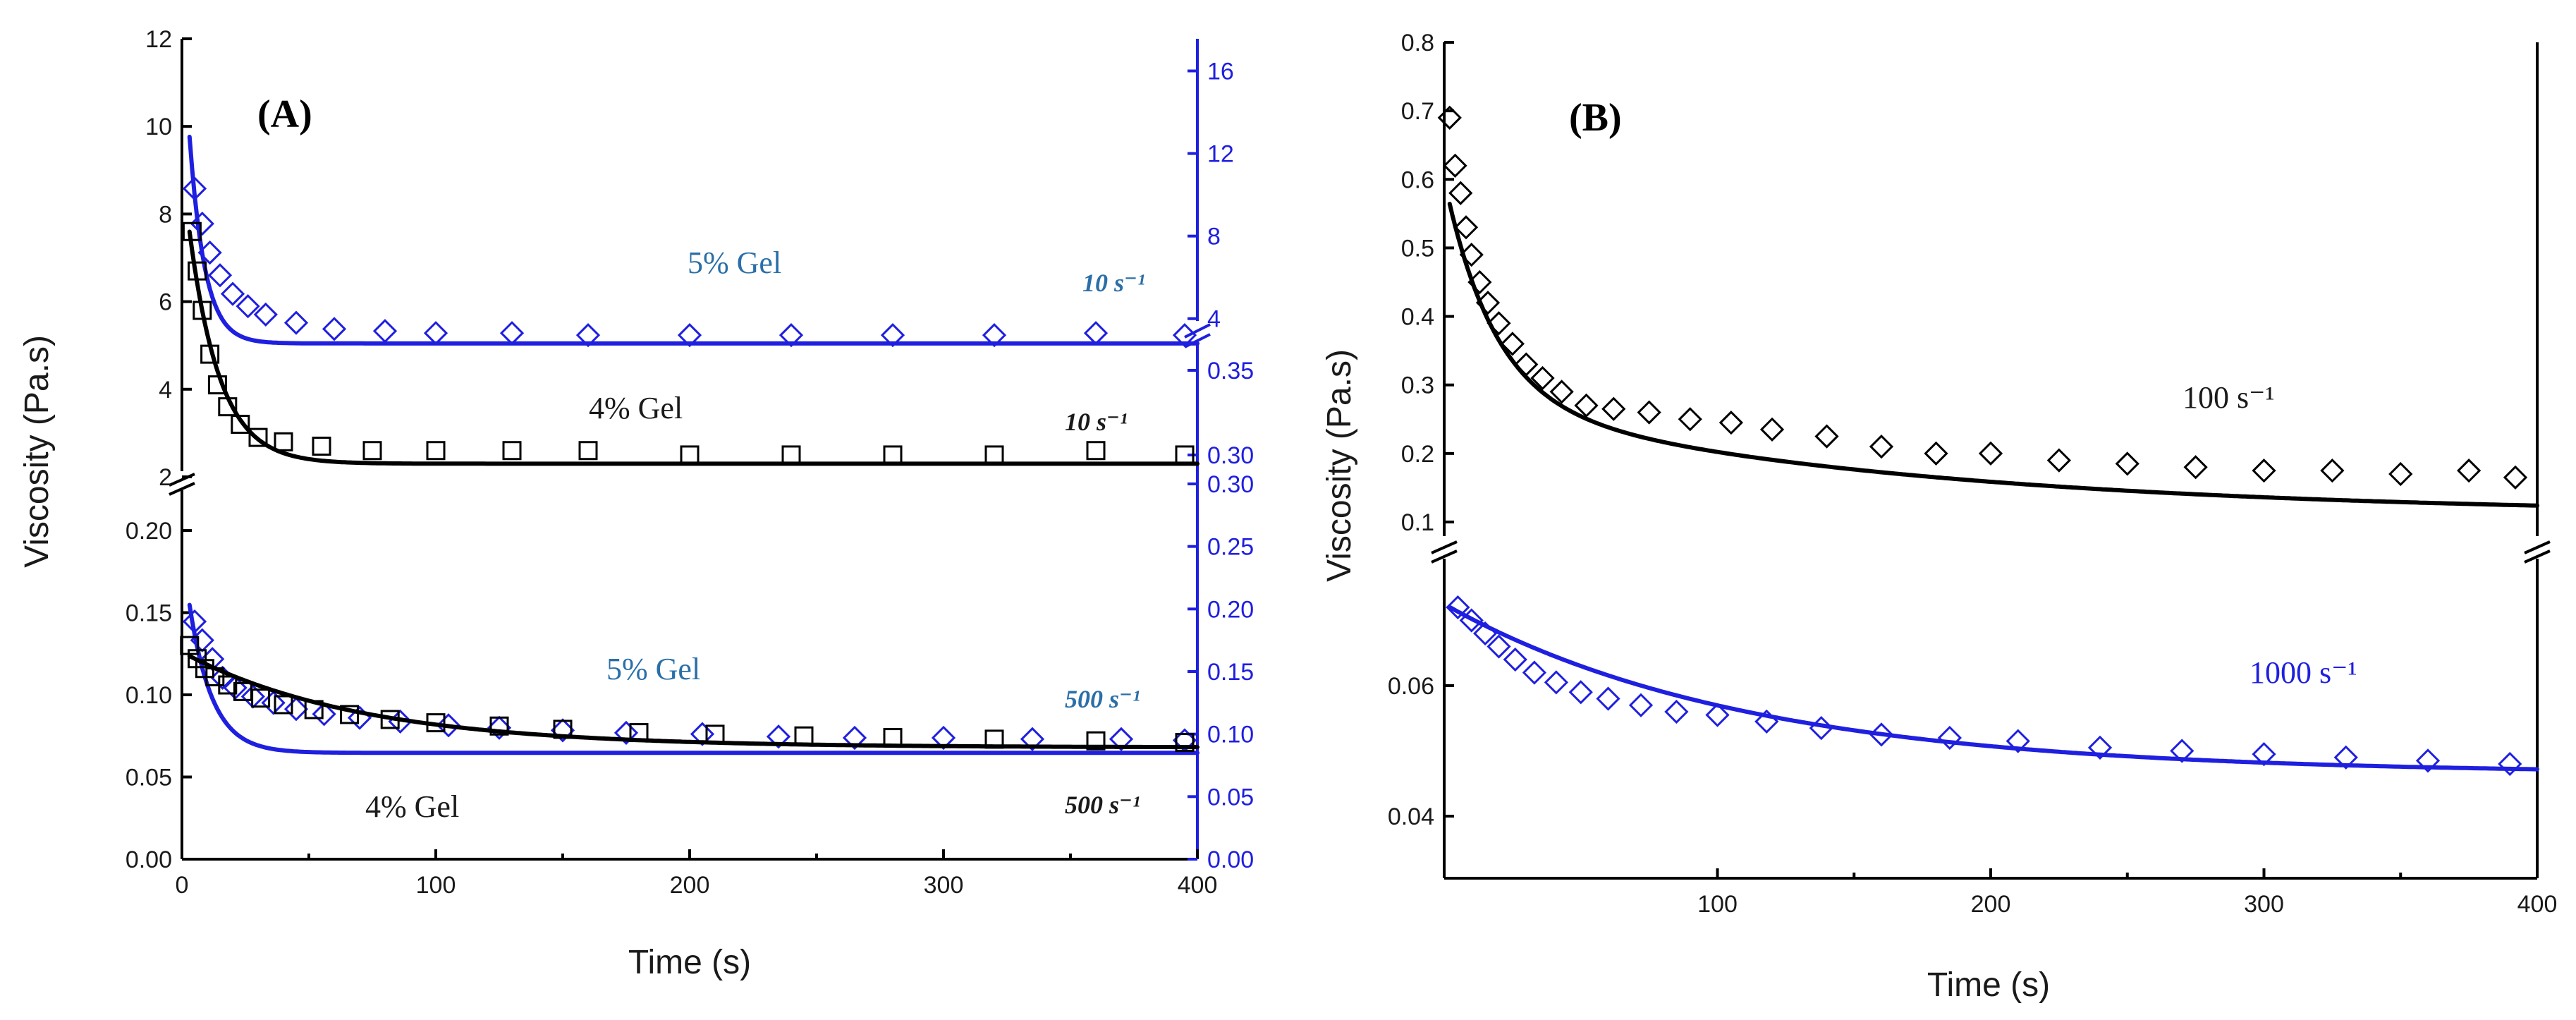 The image size is (2576, 1020). I want to click on annotation-upper-5pct-rate: 10 s⁻¹, so click(1114, 283).